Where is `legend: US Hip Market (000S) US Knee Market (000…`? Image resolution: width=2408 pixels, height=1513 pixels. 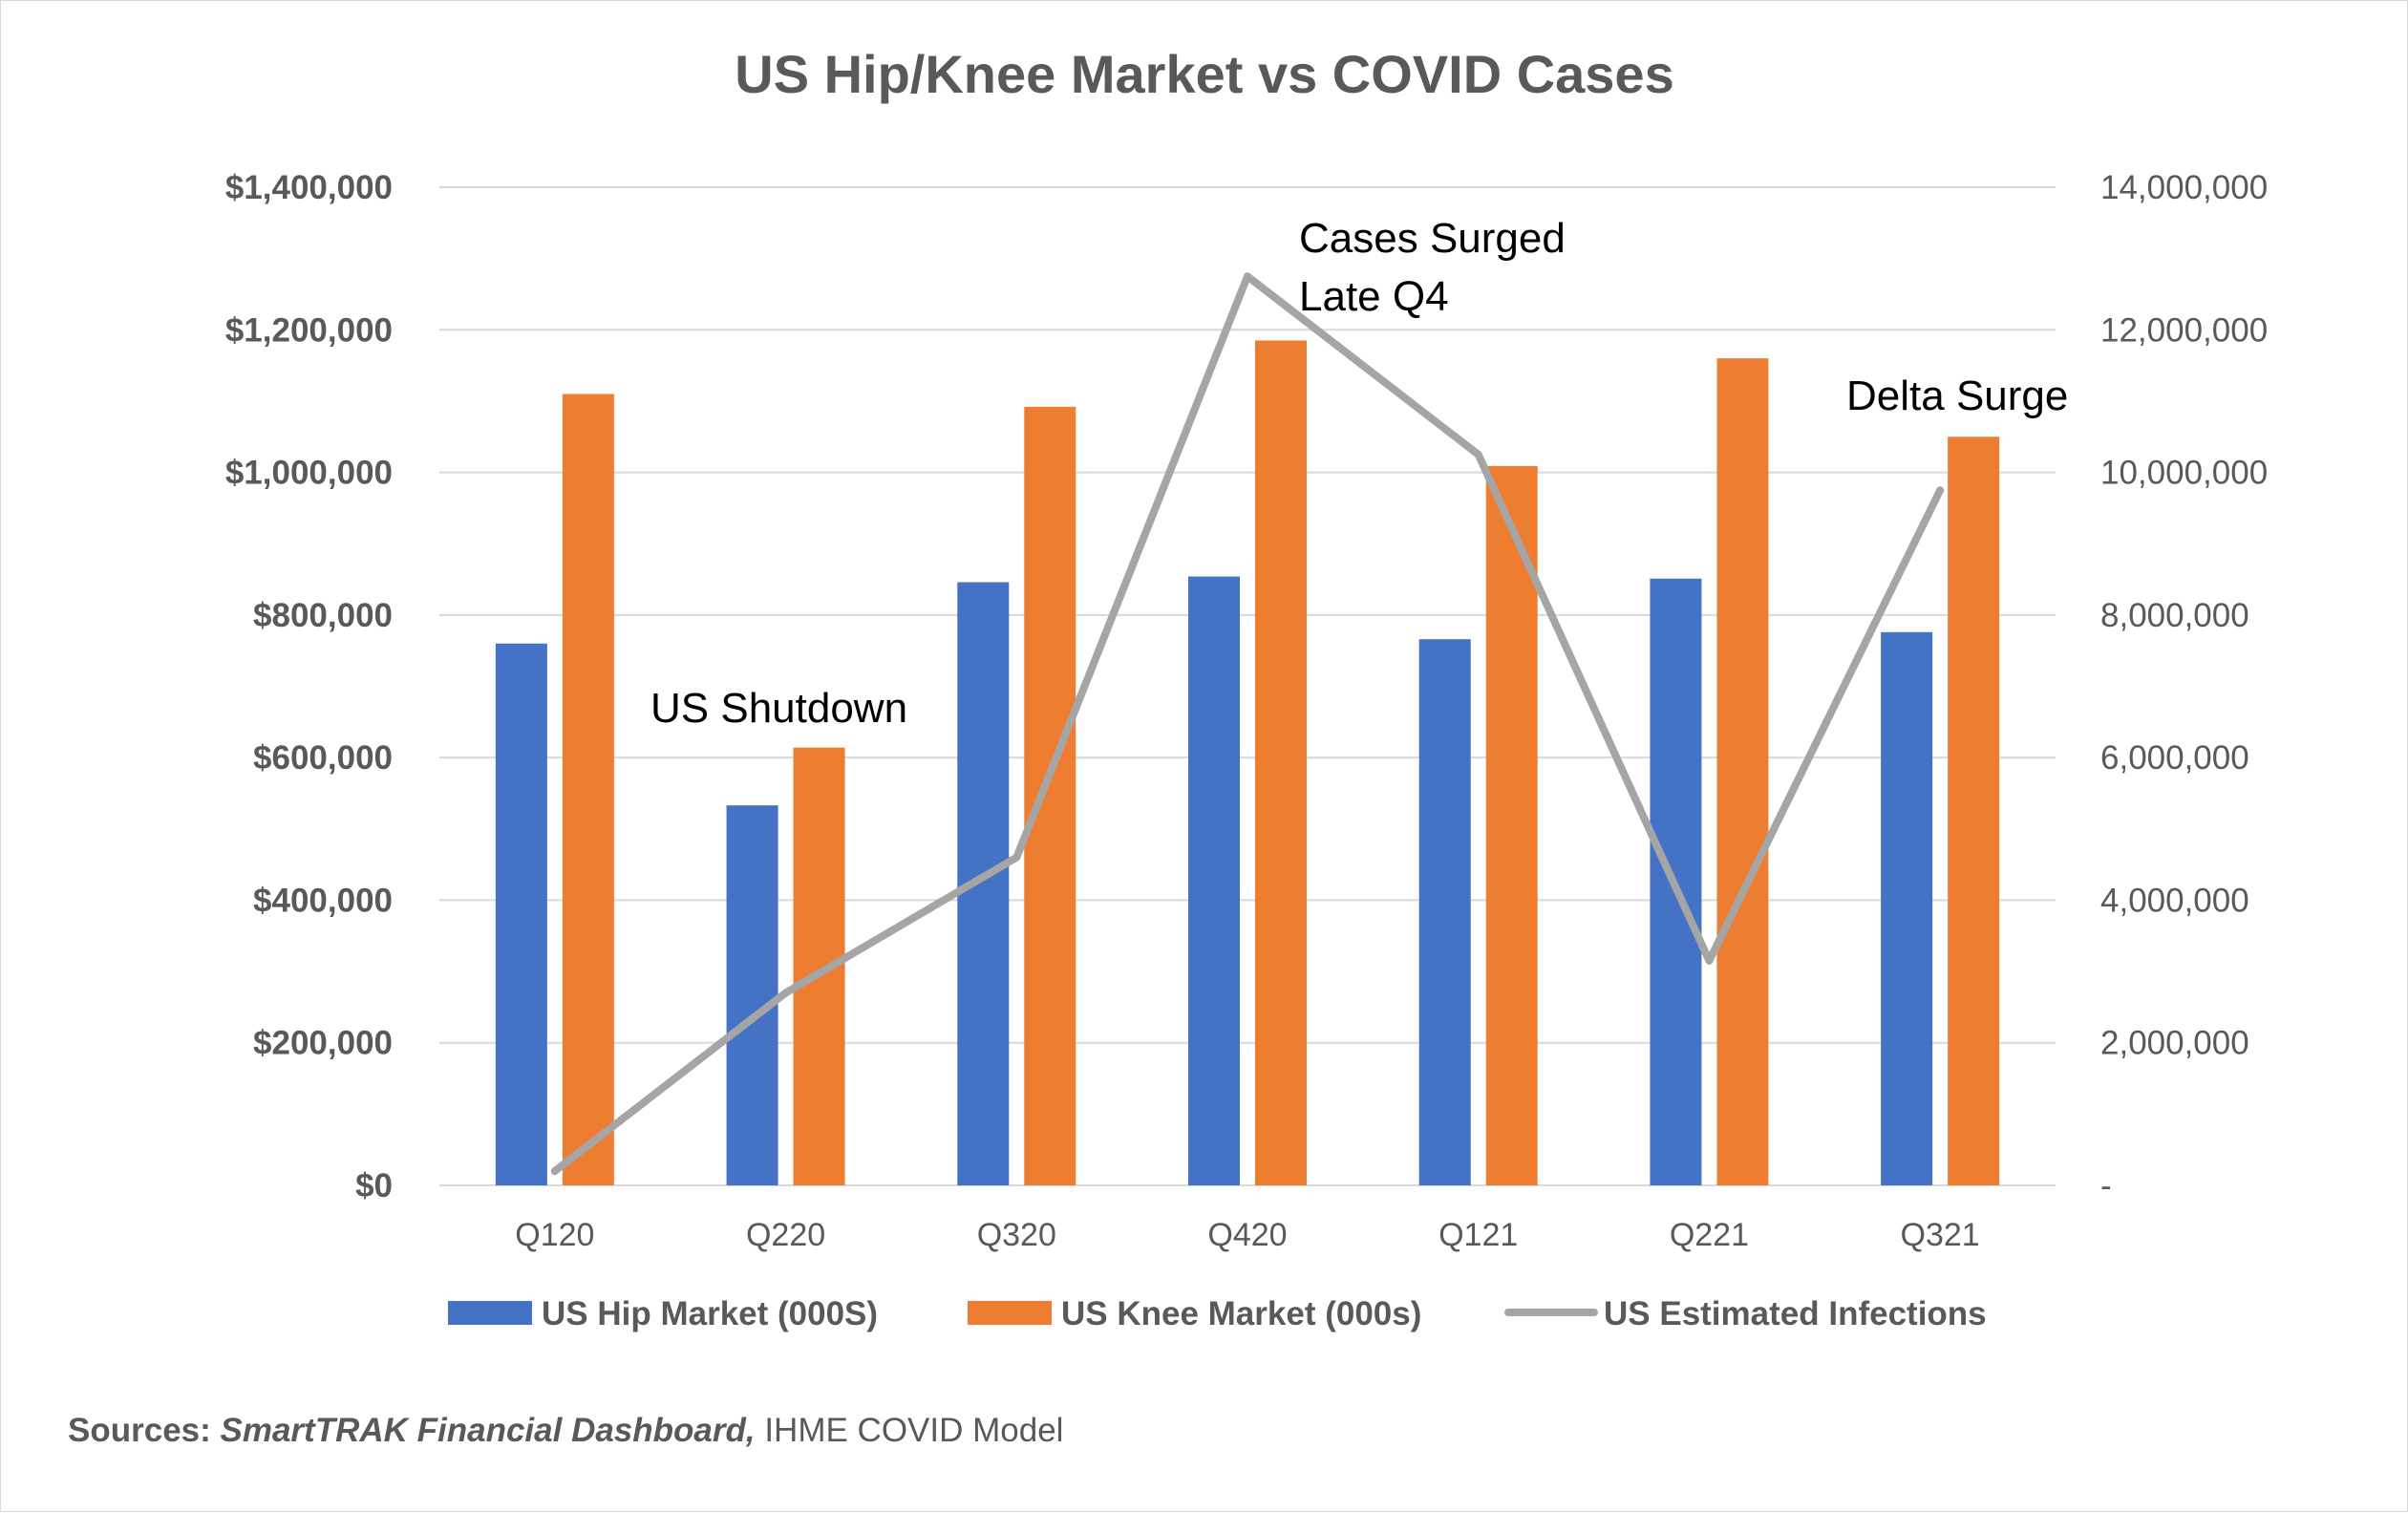
legend: US Hip Market (000S) US Knee Market (000… is located at coordinates (1217, 1313).